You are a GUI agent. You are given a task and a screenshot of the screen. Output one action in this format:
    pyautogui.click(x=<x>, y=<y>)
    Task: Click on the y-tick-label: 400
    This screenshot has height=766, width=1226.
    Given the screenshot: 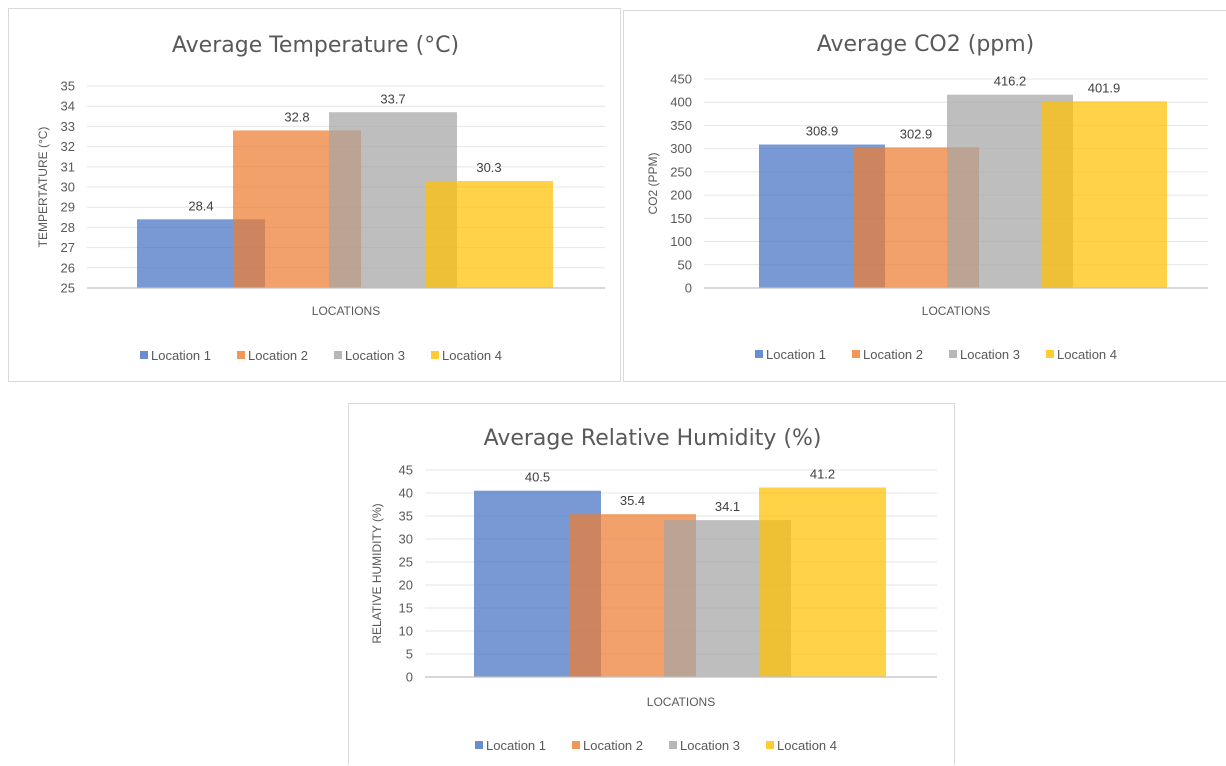 What is the action you would take?
    pyautogui.click(x=681, y=102)
    